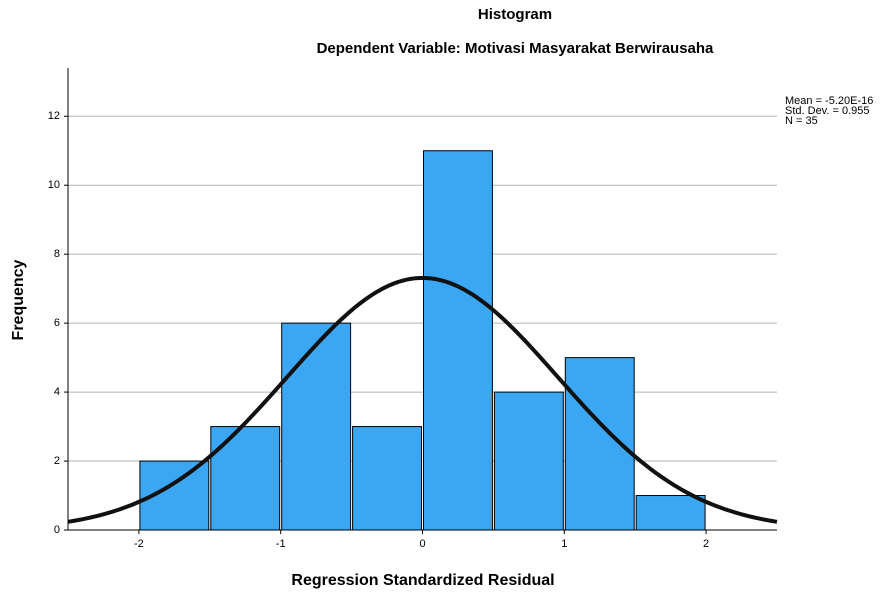  What do you see at coordinates (422, 580) in the screenshot?
I see `x-axis-label: Regression Standardized Residual` at bounding box center [422, 580].